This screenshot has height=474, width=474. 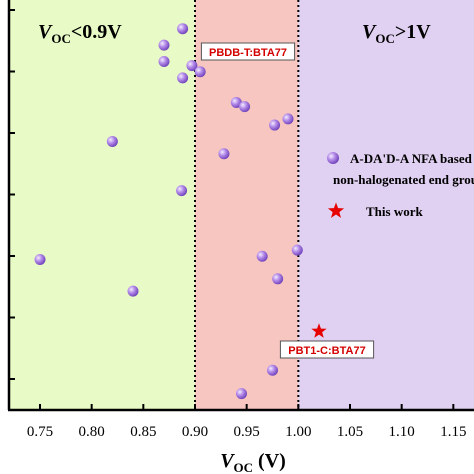 What do you see at coordinates (333, 158) in the screenshot?
I see `legend-circle-marker` at bounding box center [333, 158].